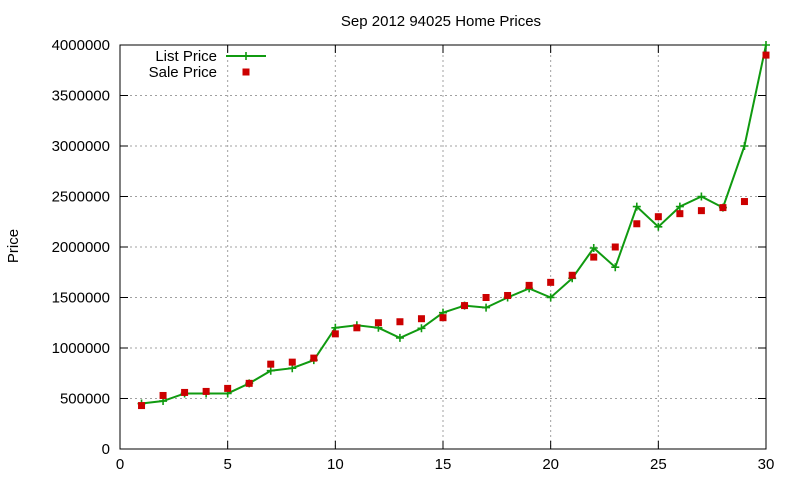 The width and height of the screenshot is (800, 480). I want to click on x-tick-label: 15, so click(443, 464).